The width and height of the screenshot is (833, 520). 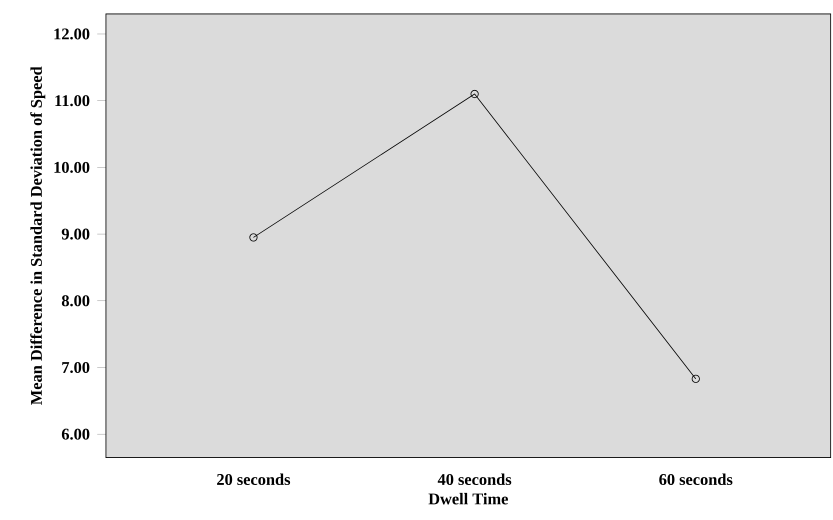 What do you see at coordinates (253, 479) in the screenshot?
I see `x-tick-label: 20 seconds` at bounding box center [253, 479].